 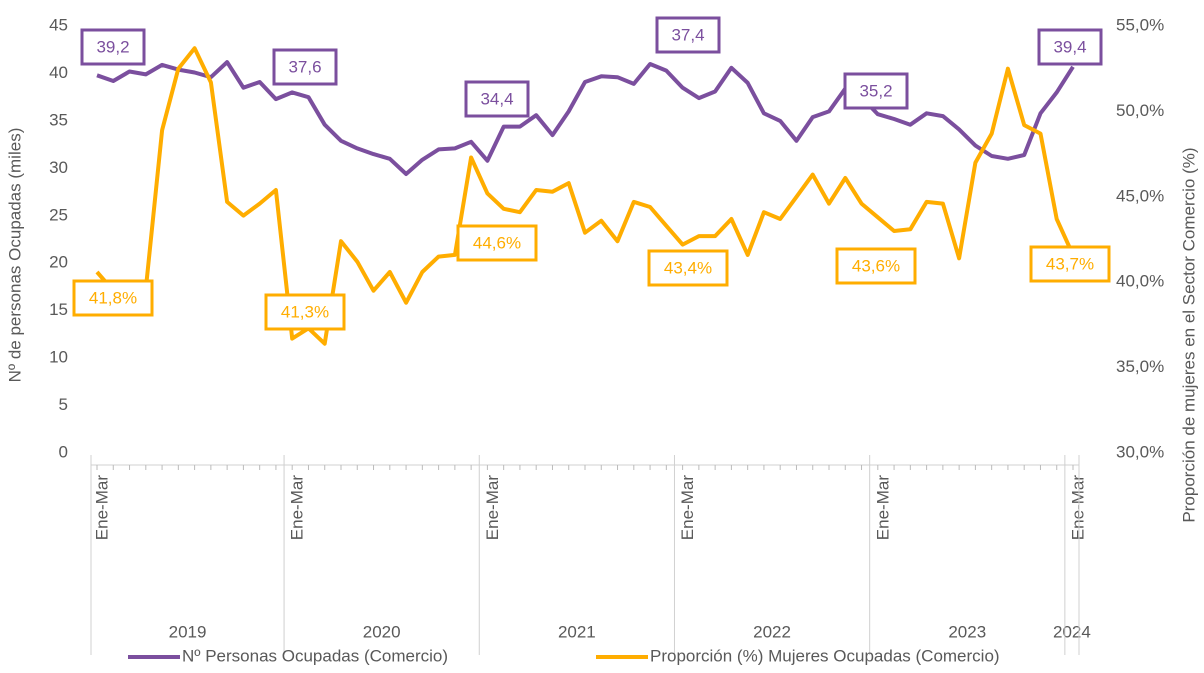 I want to click on annotation: 41,3%, so click(x=305, y=311).